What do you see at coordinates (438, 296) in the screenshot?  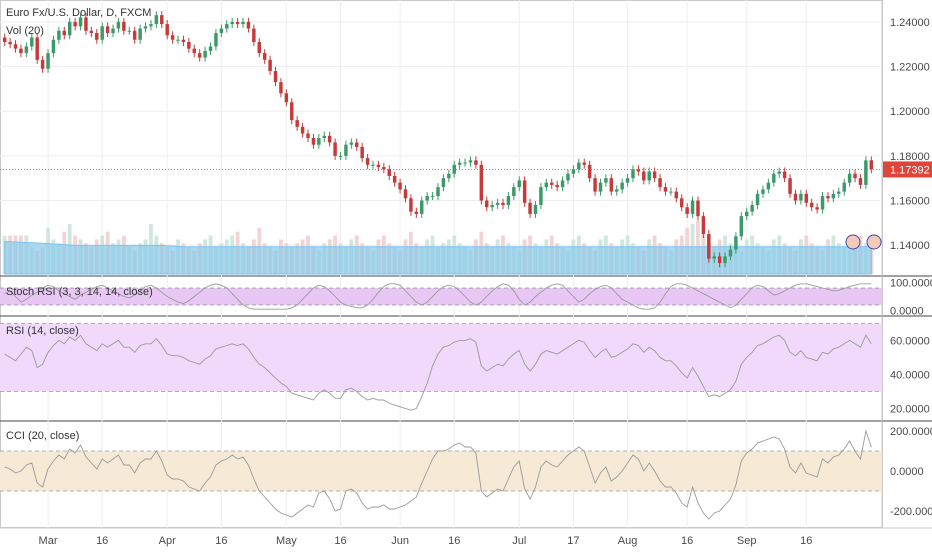 I see `stoch-rsi-line` at bounding box center [438, 296].